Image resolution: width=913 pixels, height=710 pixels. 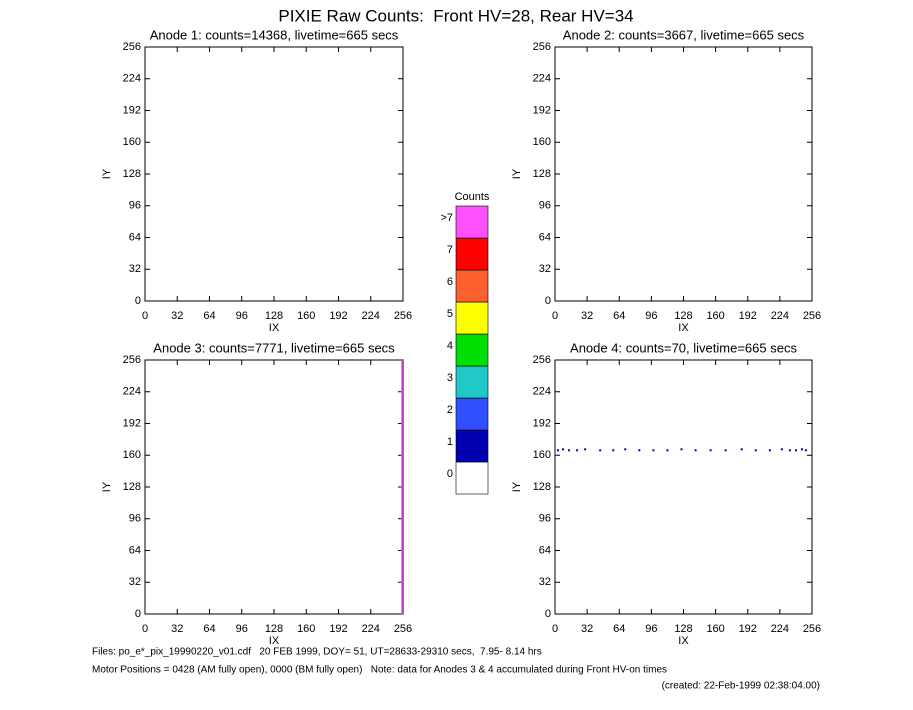 What do you see at coordinates (741, 686) in the screenshot?
I see `footer-line: (created: 22-Feb-1999 02:38:04.00)` at bounding box center [741, 686].